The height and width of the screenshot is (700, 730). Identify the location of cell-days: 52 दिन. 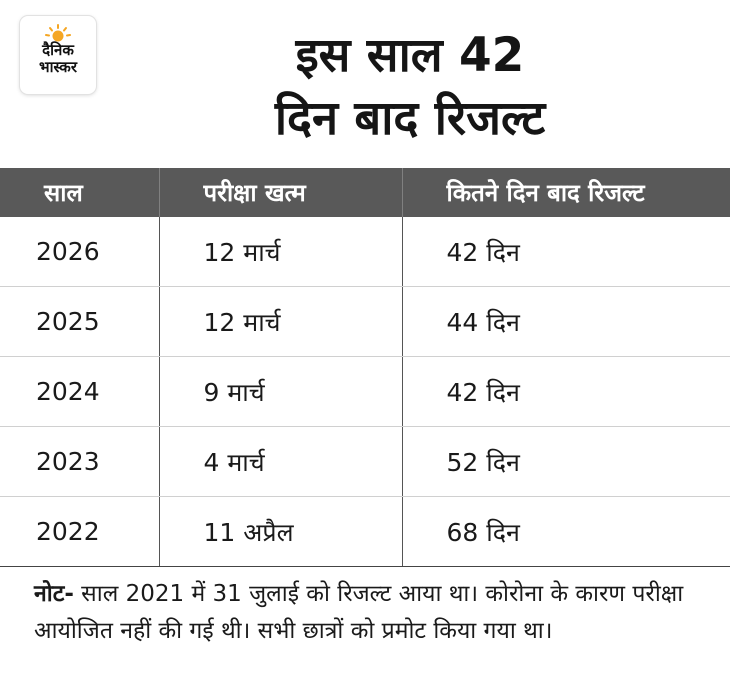
(565, 461).